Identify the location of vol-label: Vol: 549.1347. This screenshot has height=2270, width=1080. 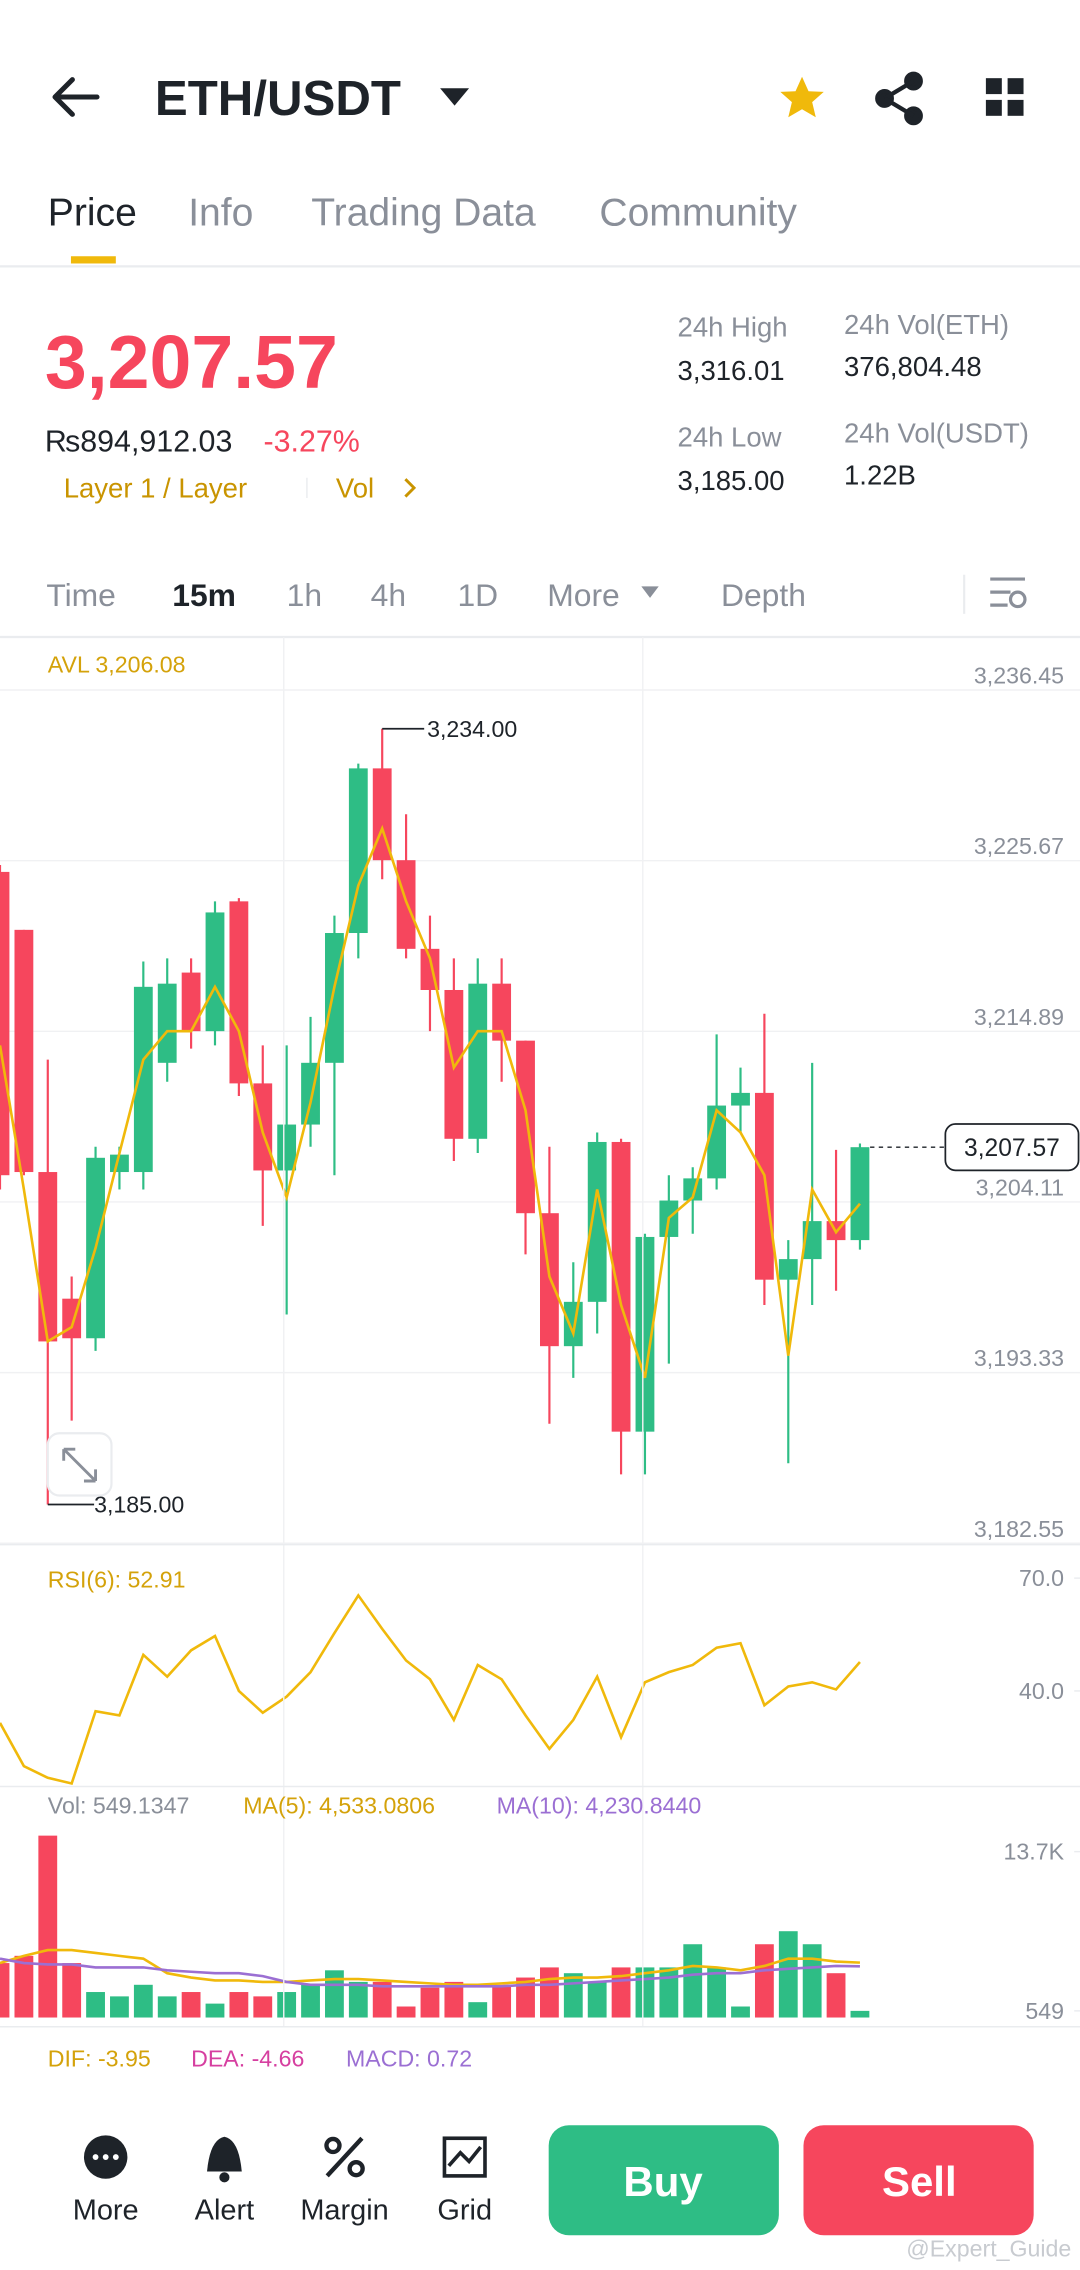
(119, 1805).